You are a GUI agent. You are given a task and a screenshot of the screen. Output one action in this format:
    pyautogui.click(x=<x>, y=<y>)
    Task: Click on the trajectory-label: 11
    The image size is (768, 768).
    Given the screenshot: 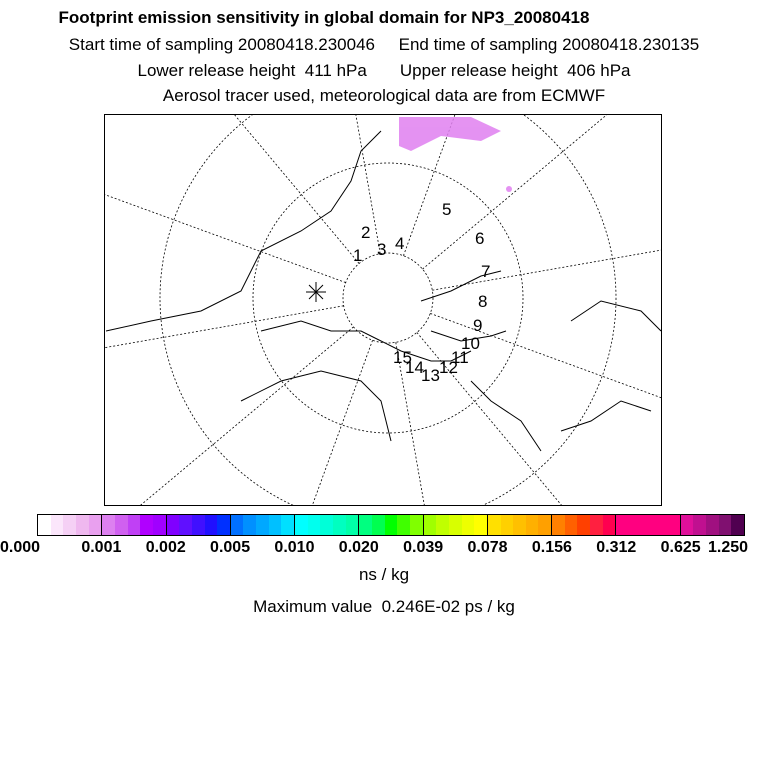 What is the action you would take?
    pyautogui.click(x=460, y=357)
    